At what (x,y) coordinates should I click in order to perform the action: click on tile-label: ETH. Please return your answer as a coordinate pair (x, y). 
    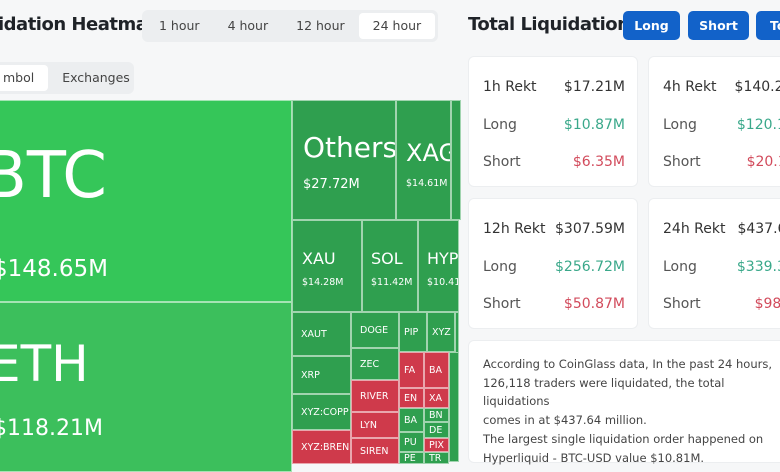
    Looking at the image, I should click on (44, 364).